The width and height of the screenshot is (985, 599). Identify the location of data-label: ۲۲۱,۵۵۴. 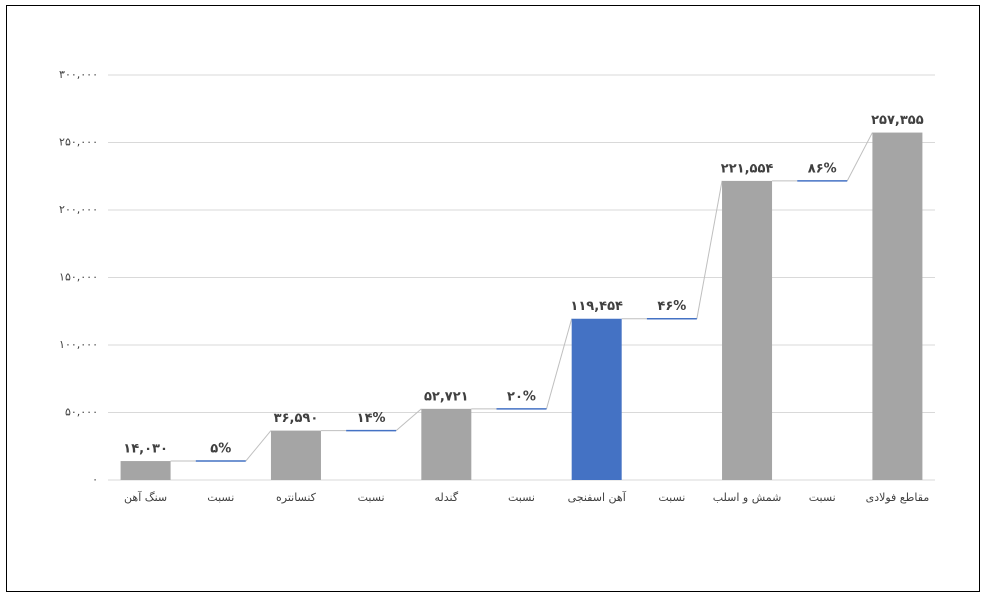
(747, 168).